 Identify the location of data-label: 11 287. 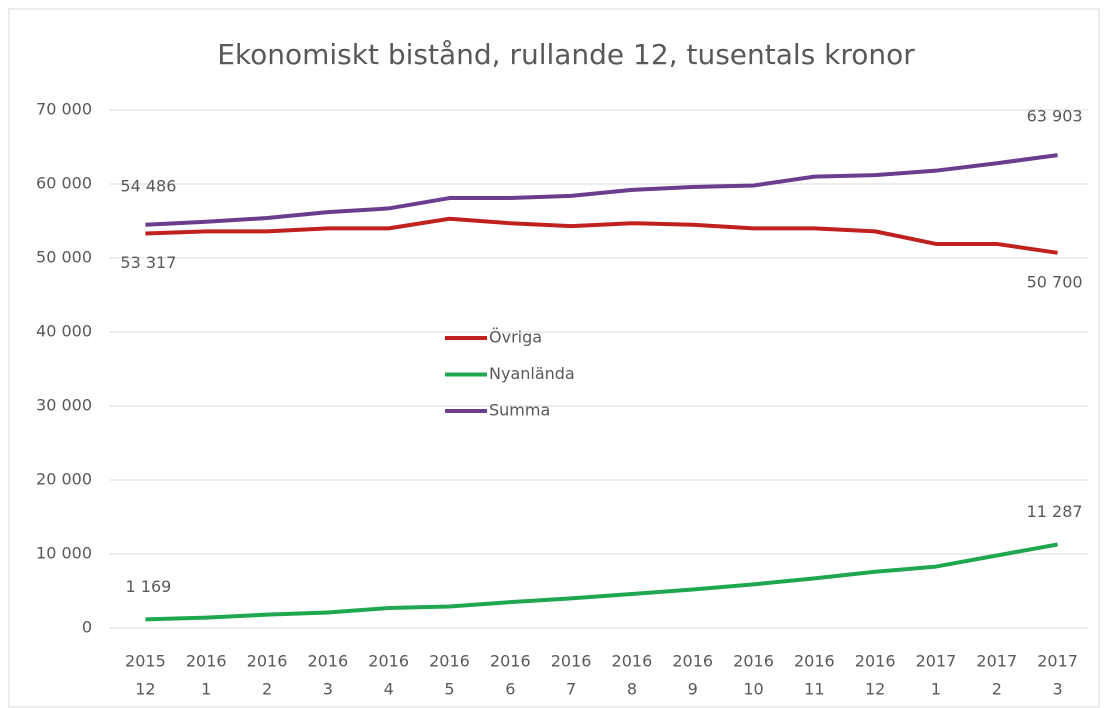
(1055, 511).